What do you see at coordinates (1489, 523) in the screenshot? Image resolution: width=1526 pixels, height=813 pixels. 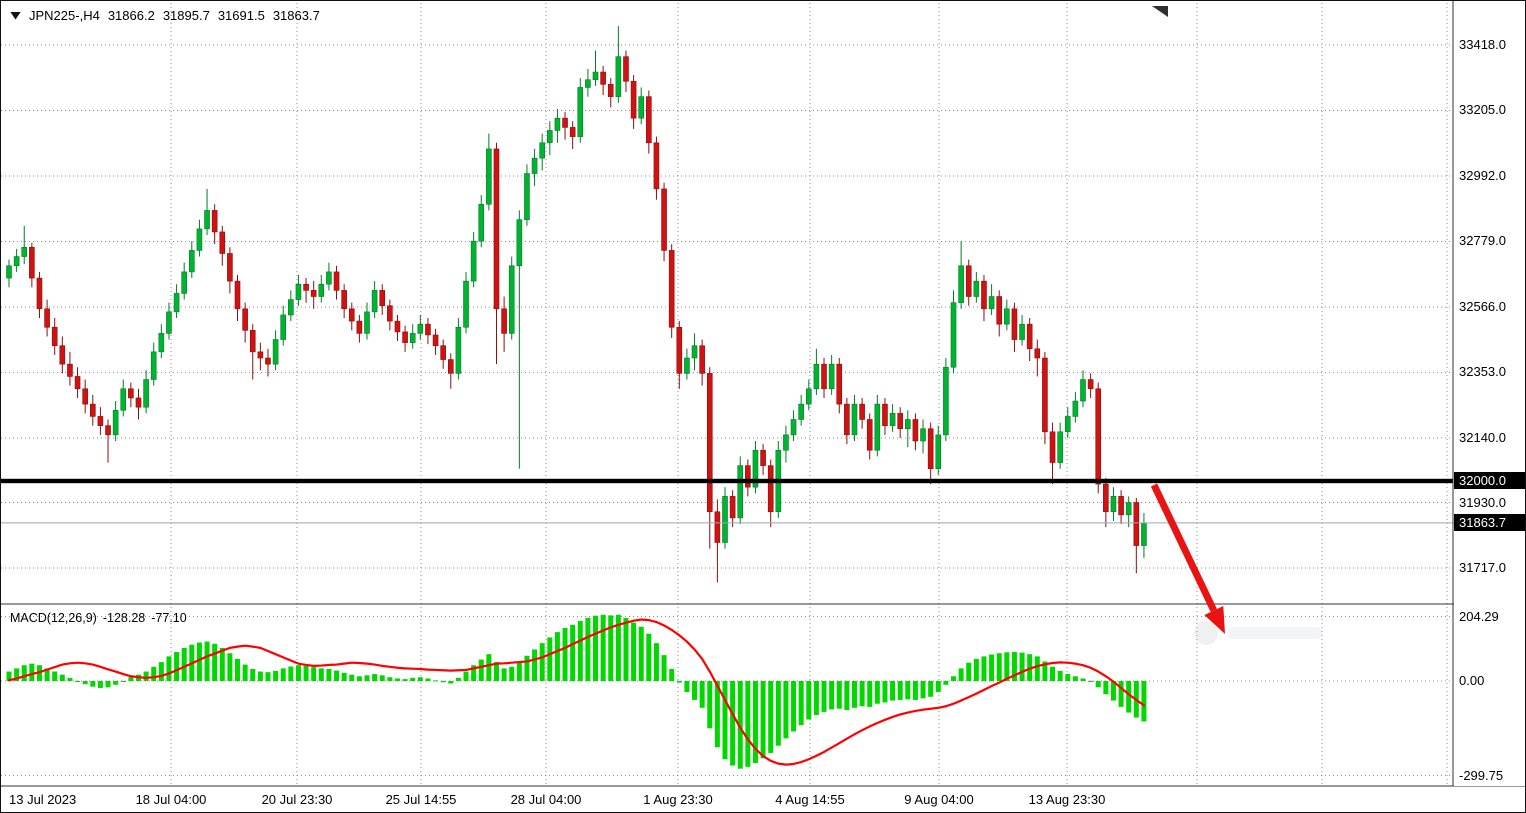 I see `current-price-tag: 31863.7` at bounding box center [1489, 523].